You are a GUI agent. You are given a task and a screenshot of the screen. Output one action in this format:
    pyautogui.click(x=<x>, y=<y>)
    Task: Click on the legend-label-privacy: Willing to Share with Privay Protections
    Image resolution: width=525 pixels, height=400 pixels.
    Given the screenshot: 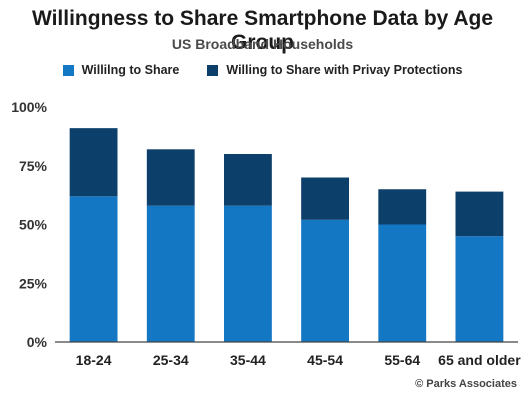 What is the action you would take?
    pyautogui.click(x=344, y=70)
    